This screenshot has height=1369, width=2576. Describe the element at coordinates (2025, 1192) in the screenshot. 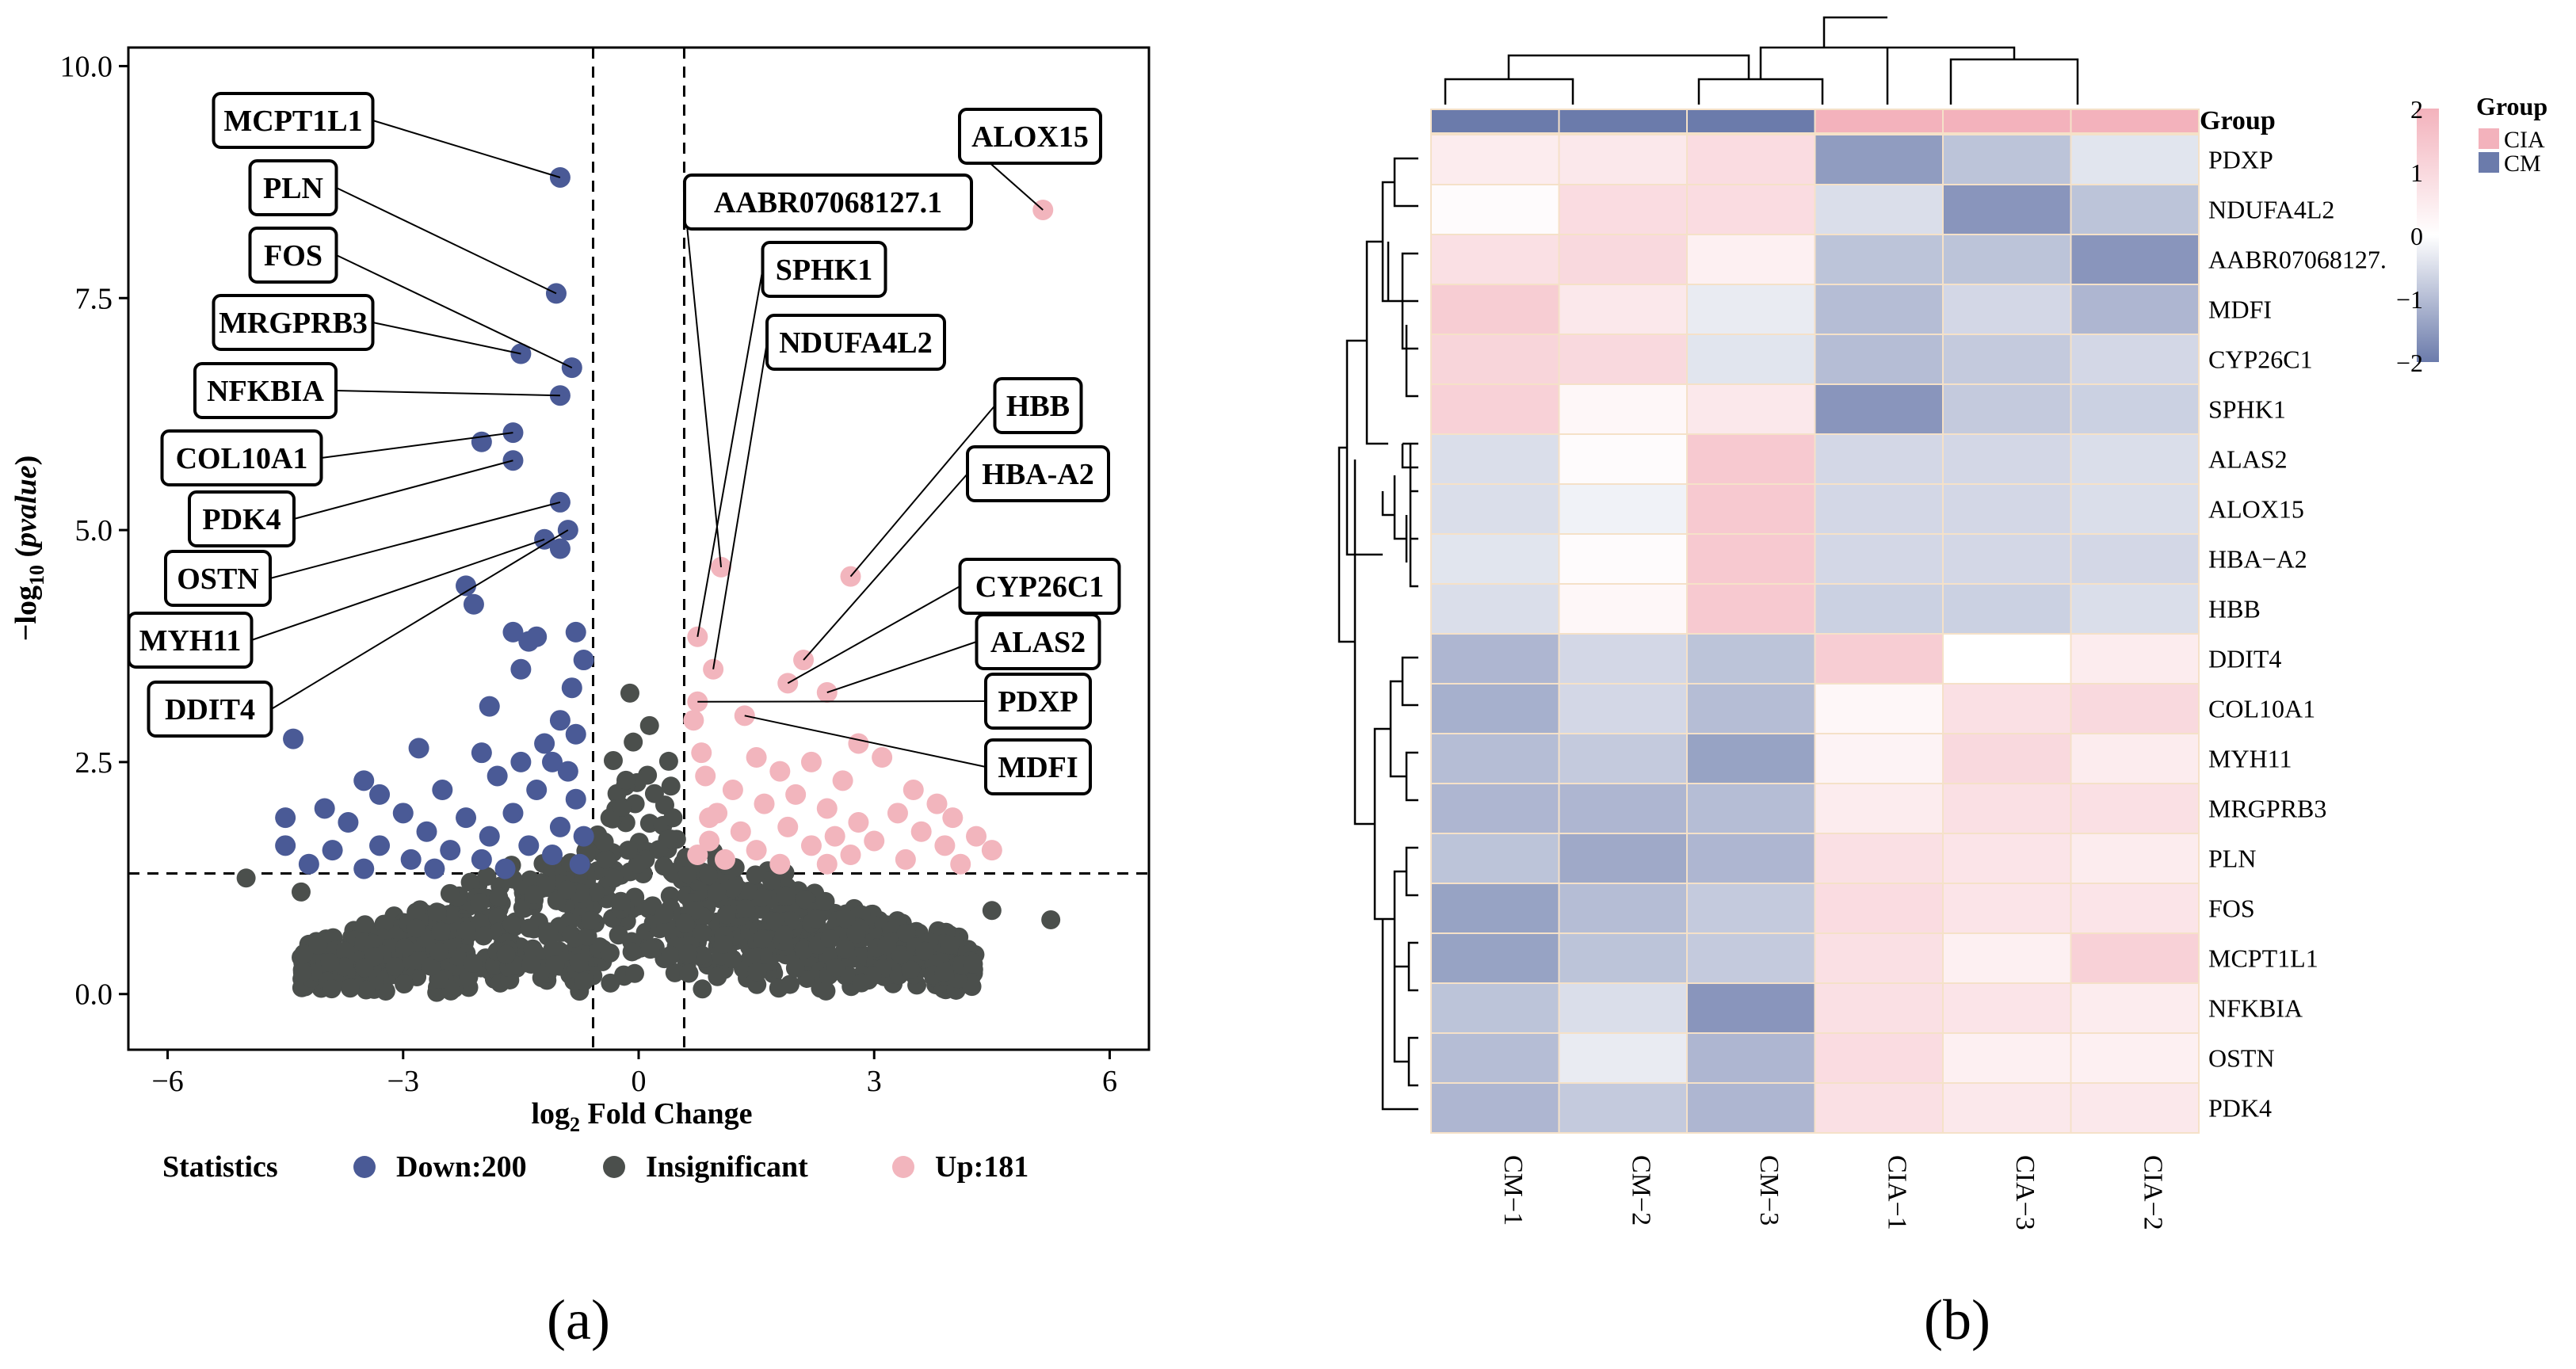

I see `column-label: CIA−3` at that location.